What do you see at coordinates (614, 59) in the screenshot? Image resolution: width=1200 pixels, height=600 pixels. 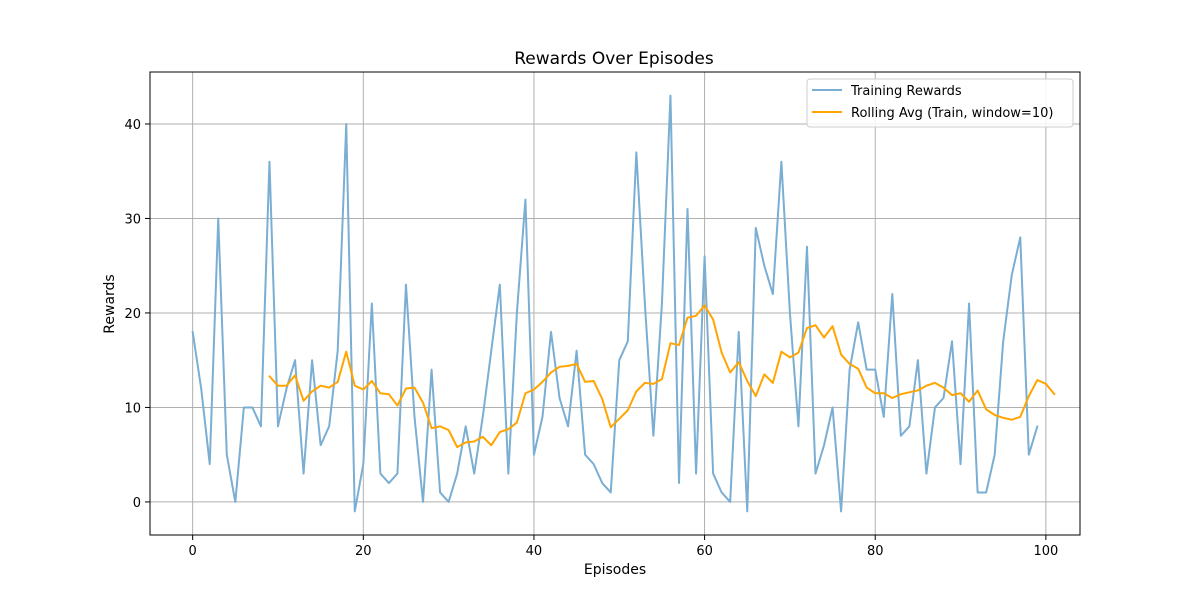 I see `chart-title: Rewards Over Episodes` at bounding box center [614, 59].